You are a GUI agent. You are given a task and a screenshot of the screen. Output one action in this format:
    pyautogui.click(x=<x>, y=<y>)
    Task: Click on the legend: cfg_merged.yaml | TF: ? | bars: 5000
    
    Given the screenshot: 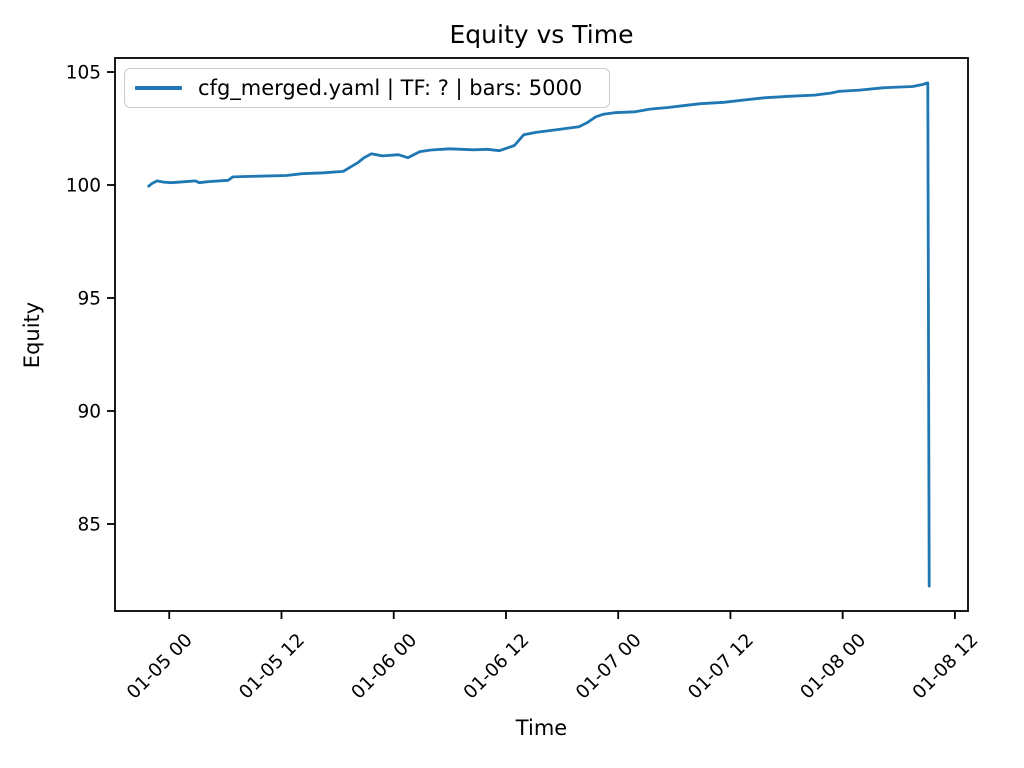 What is the action you would take?
    pyautogui.click(x=367, y=88)
    